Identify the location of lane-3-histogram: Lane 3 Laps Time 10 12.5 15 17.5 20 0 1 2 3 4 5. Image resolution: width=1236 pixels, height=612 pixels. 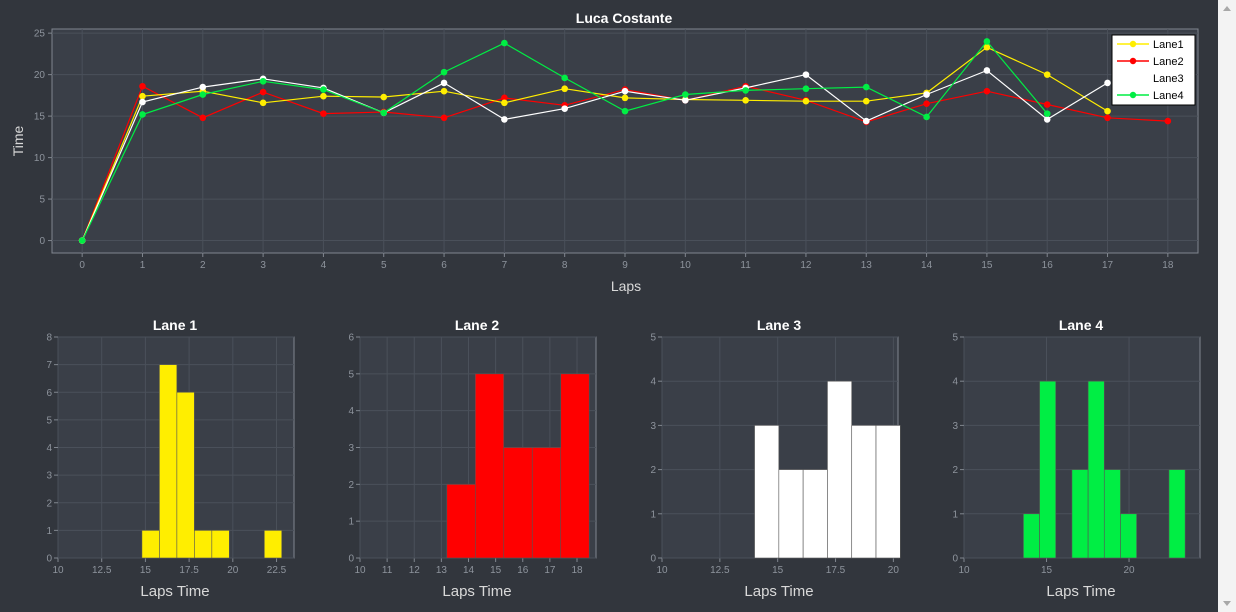
(775, 458).